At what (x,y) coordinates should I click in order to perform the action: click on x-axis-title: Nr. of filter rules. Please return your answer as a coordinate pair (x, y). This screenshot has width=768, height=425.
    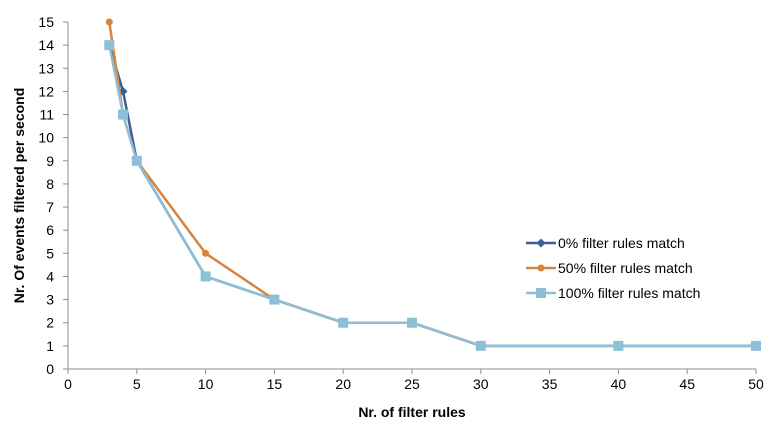
    Looking at the image, I should click on (412, 412).